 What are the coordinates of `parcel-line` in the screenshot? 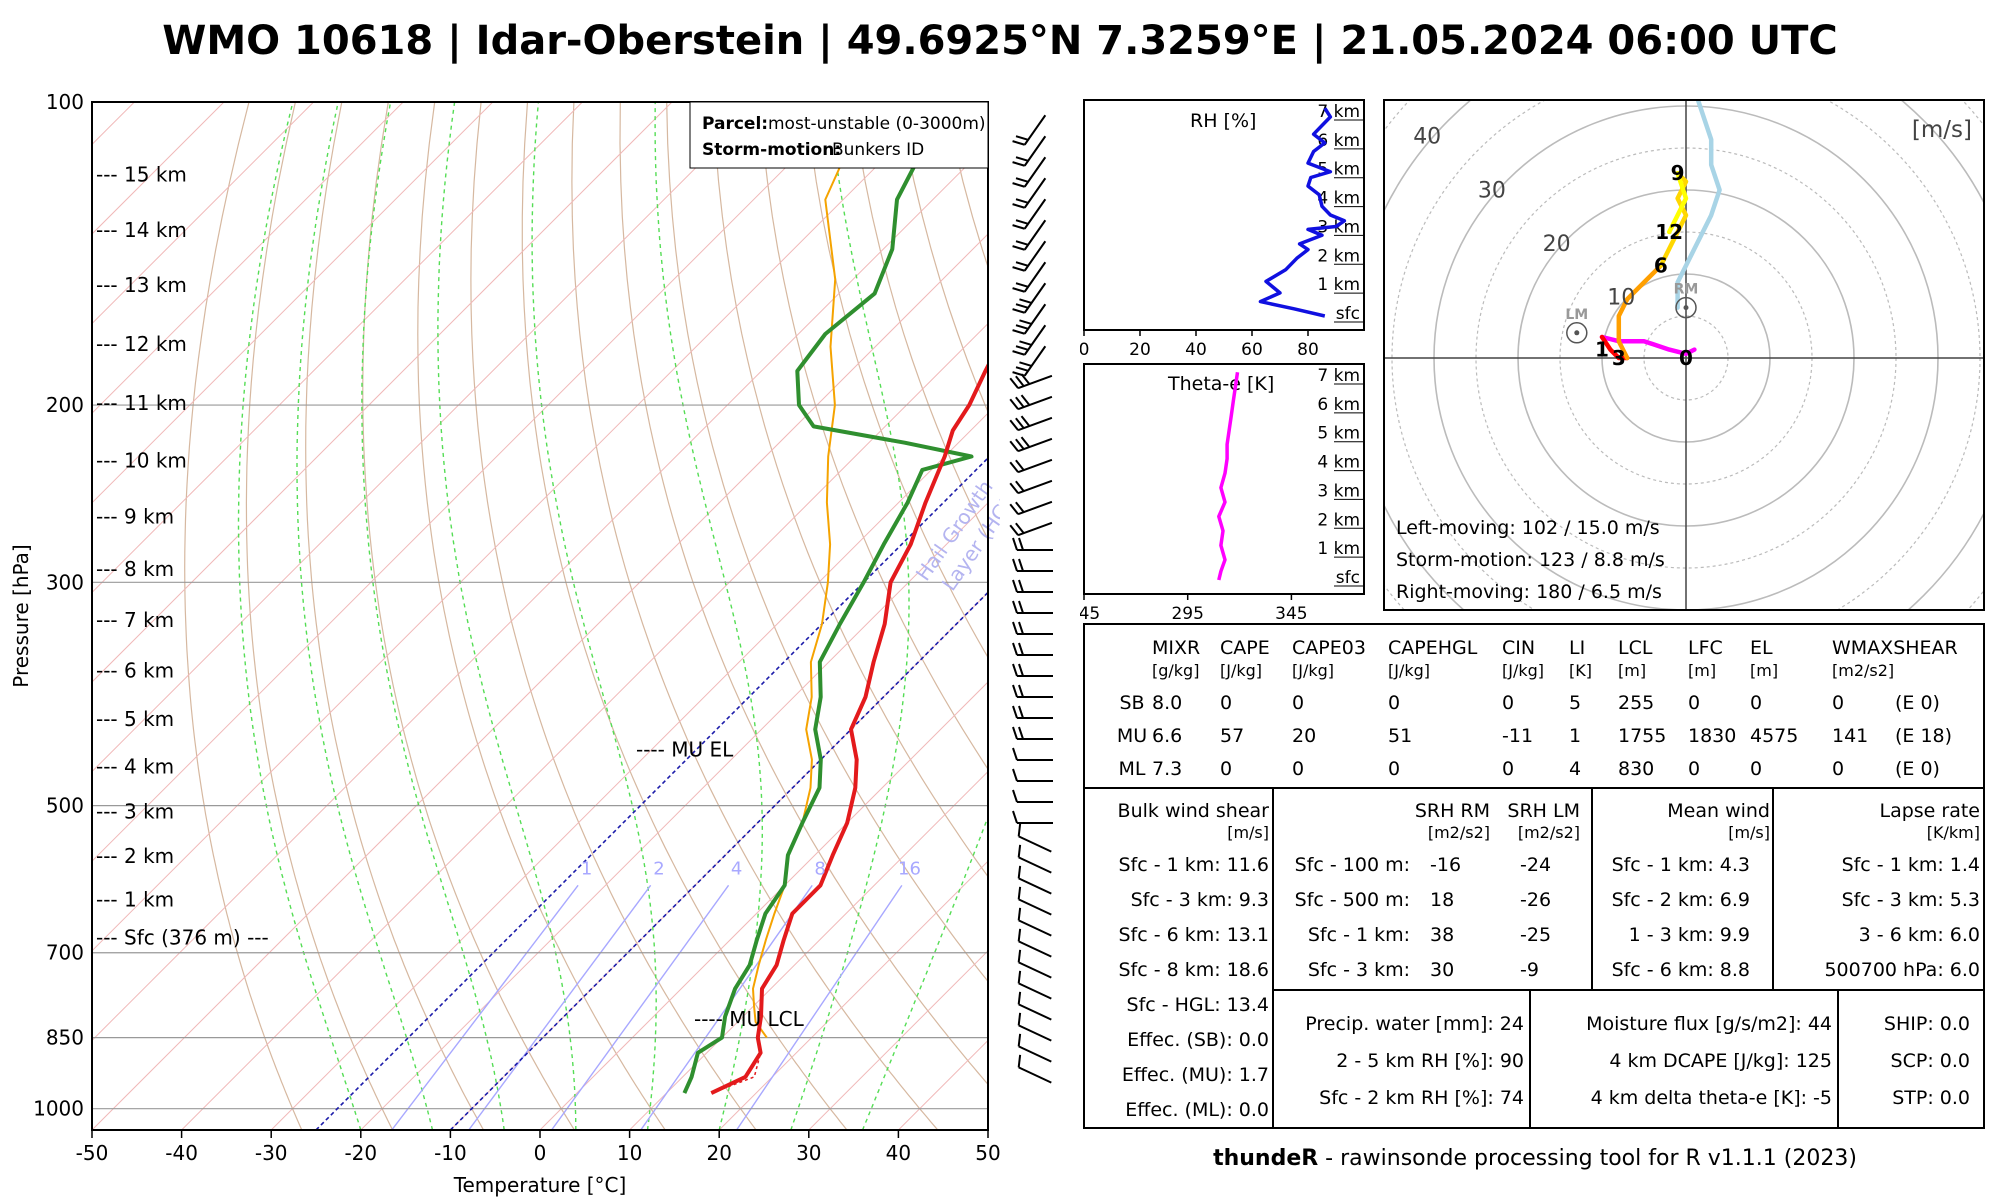 It's located at (811, 570).